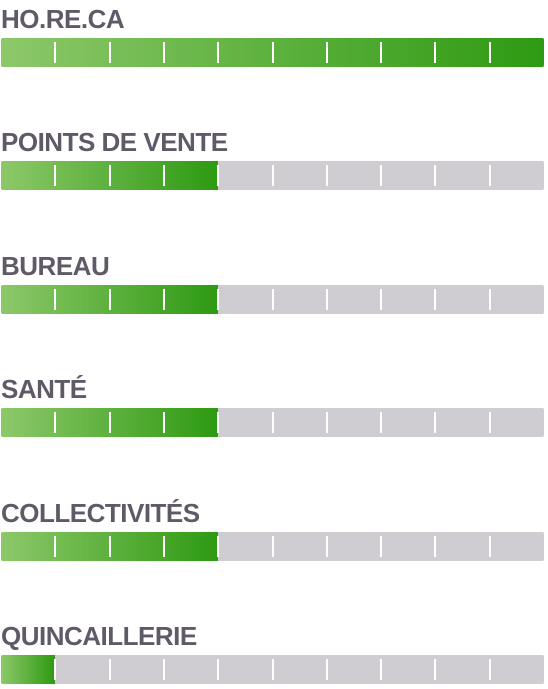 The width and height of the screenshot is (548, 689). Describe the element at coordinates (274, 407) in the screenshot. I see `rating-row: SANTÉ` at that location.